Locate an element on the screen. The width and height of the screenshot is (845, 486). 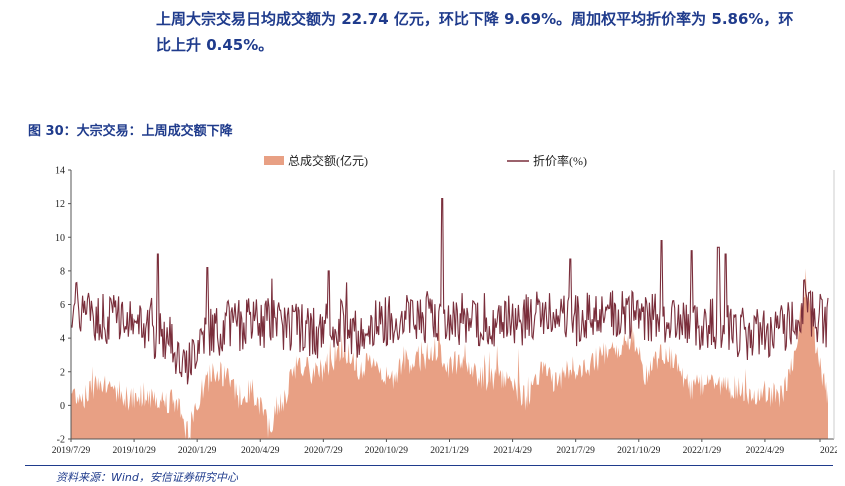
source-rule is located at coordinates (429, 465).